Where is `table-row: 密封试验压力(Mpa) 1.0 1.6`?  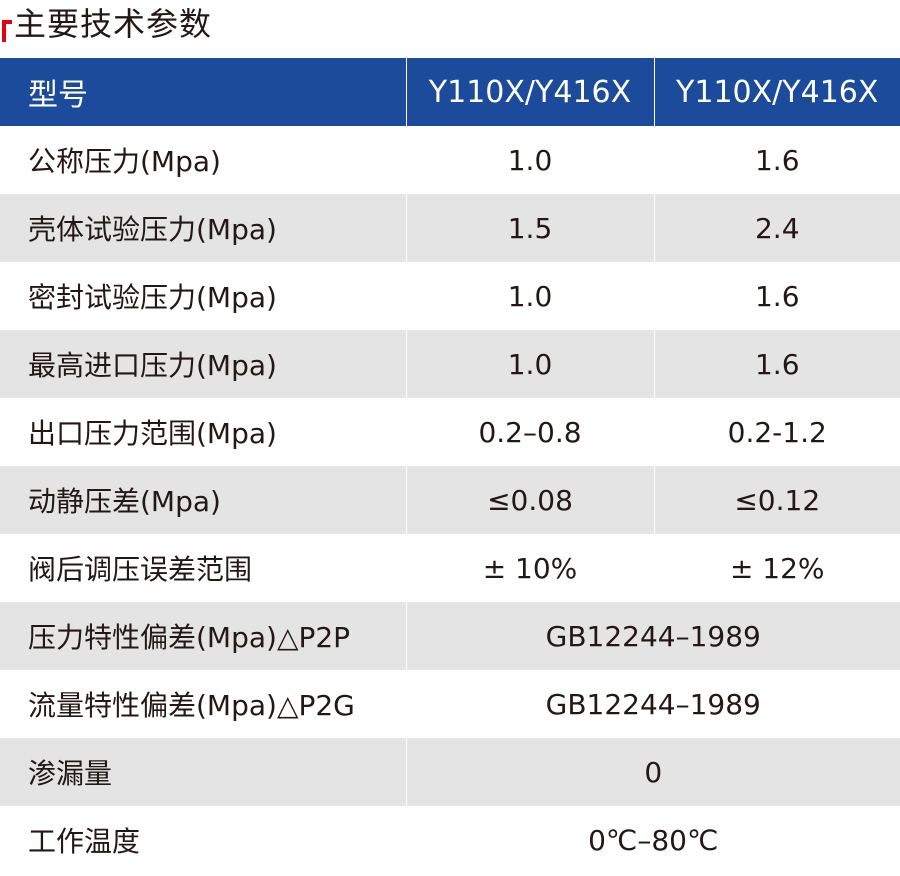
table-row: 密封试验压力(Mpa) 1.0 1.6 is located at coordinates (450, 296).